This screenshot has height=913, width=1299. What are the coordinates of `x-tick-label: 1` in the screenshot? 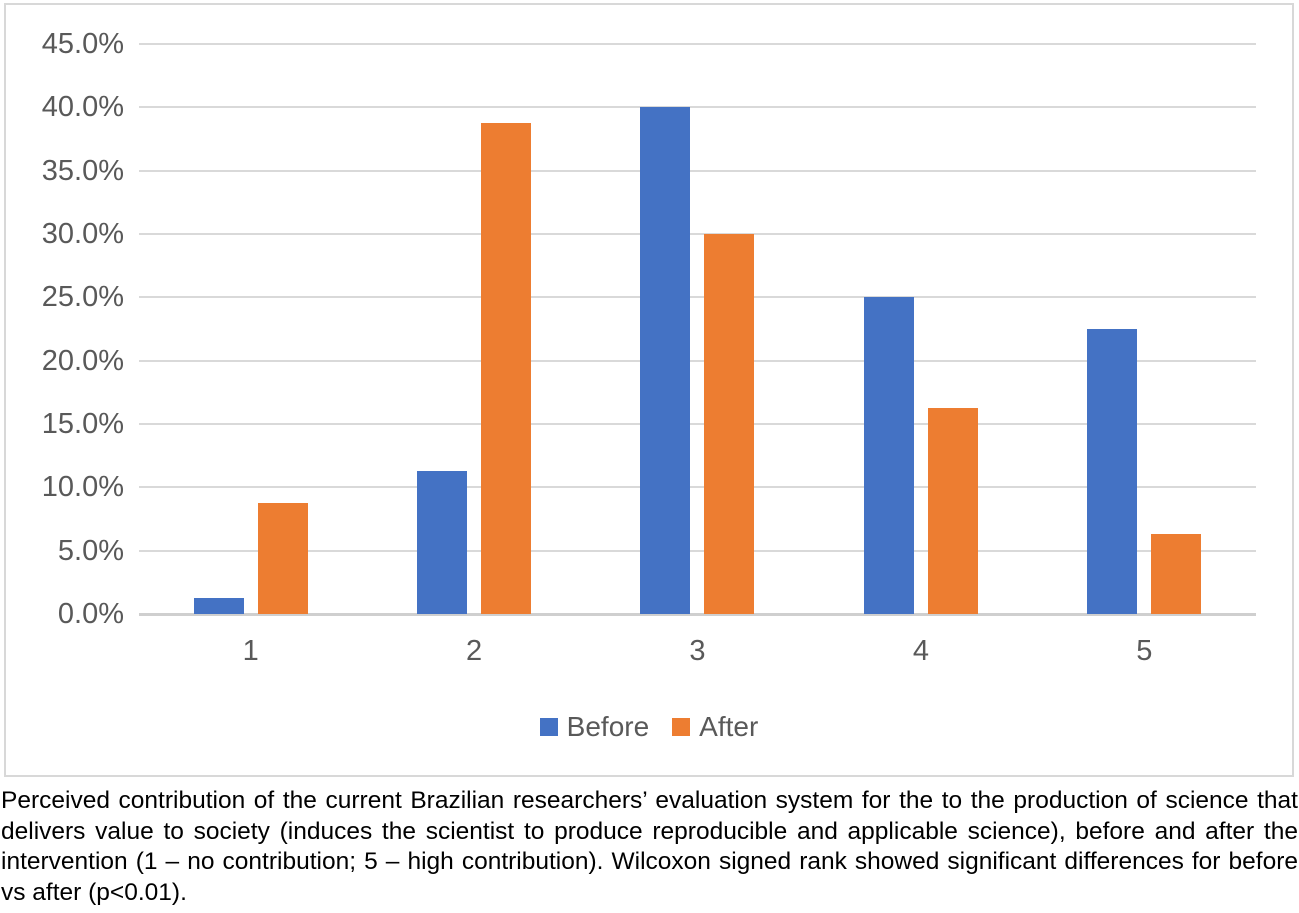 It's located at (250, 651).